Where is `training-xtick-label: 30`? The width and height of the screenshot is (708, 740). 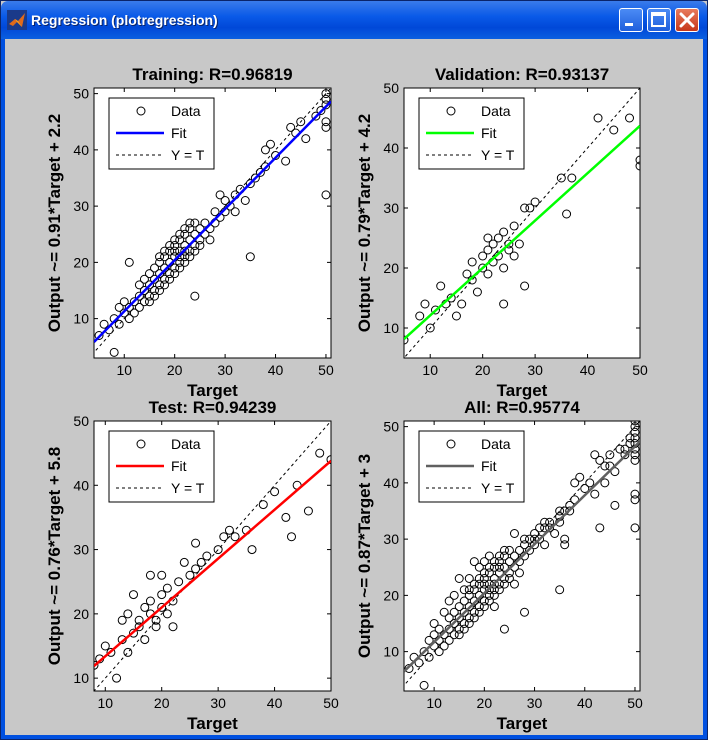
training-xtick-label: 30 is located at coordinates (225, 370).